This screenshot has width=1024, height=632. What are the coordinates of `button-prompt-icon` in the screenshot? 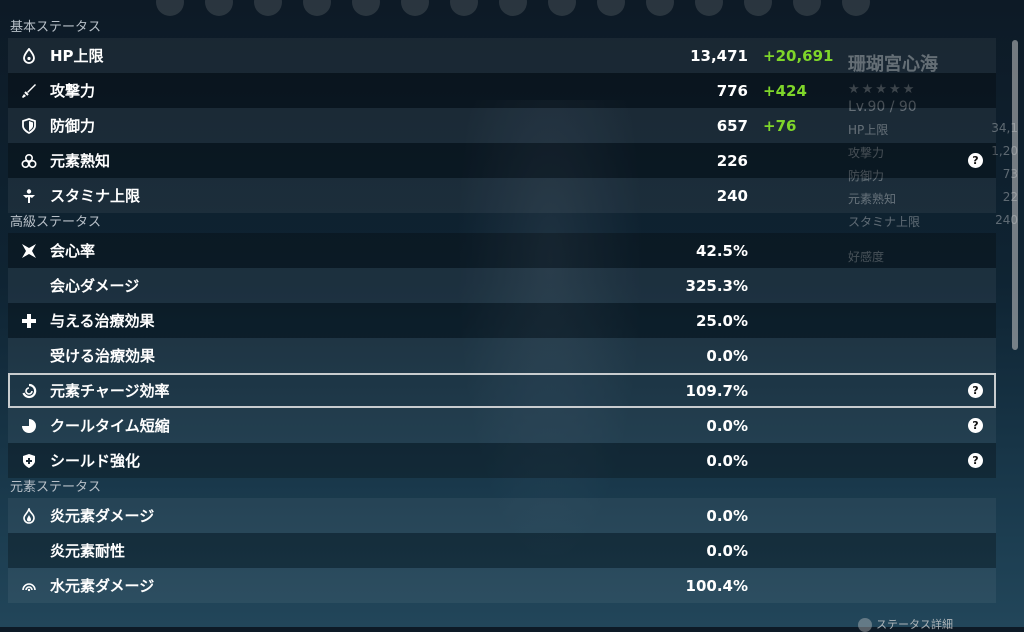 It's located at (865, 625).